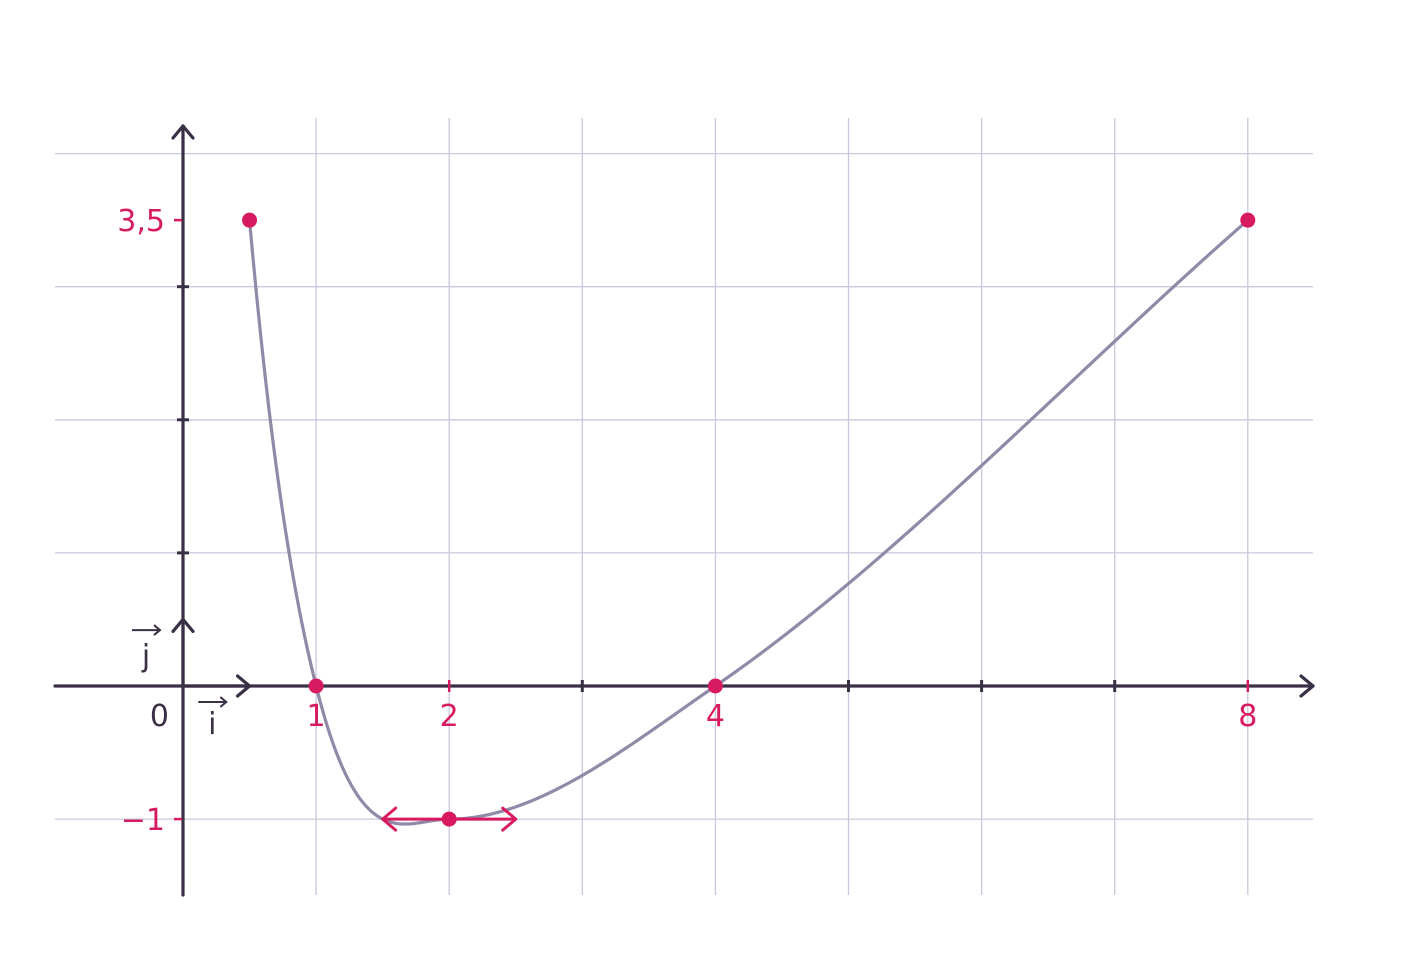 The height and width of the screenshot is (953, 1403). What do you see at coordinates (389, 819) in the screenshot?
I see `tangent-left-arrow-icon` at bounding box center [389, 819].